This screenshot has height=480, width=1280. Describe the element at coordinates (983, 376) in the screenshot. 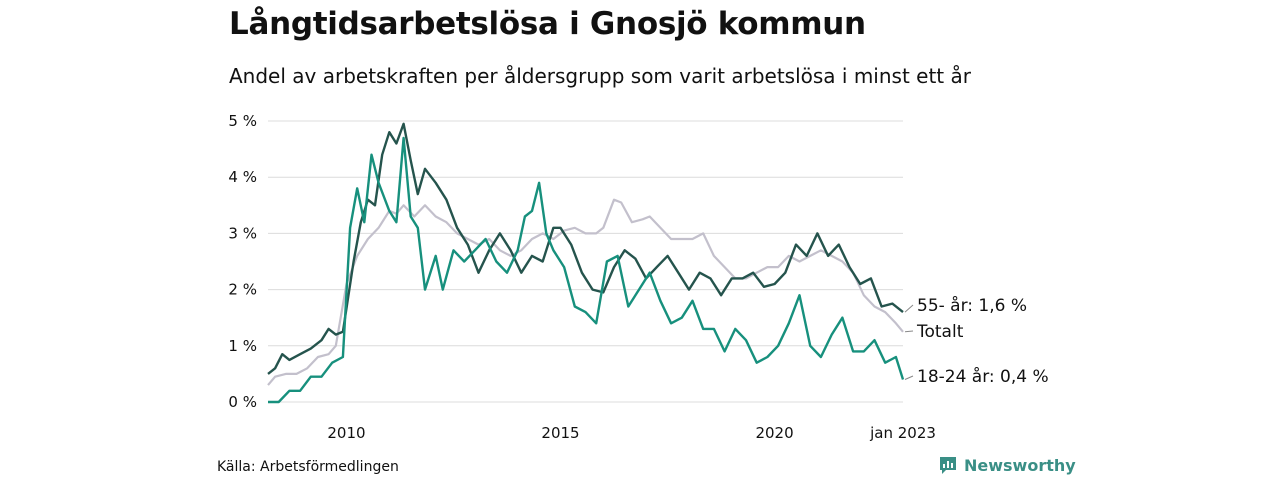

I see `end-label-age1824: 18-24 år: 0,4 %` at that location.